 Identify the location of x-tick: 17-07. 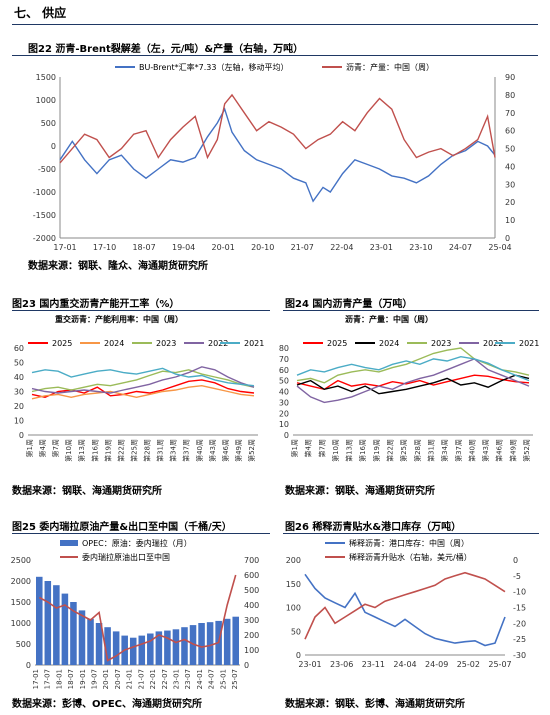
(48, 679).